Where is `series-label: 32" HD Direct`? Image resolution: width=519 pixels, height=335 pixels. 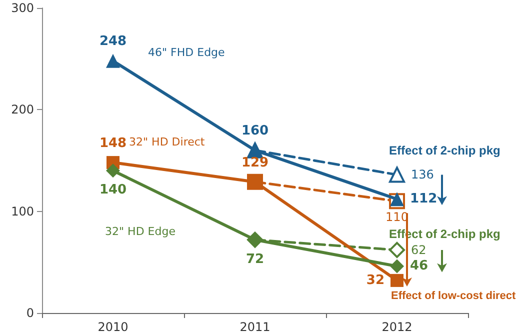
series-label: 32" HD Direct is located at coordinates (167, 142).